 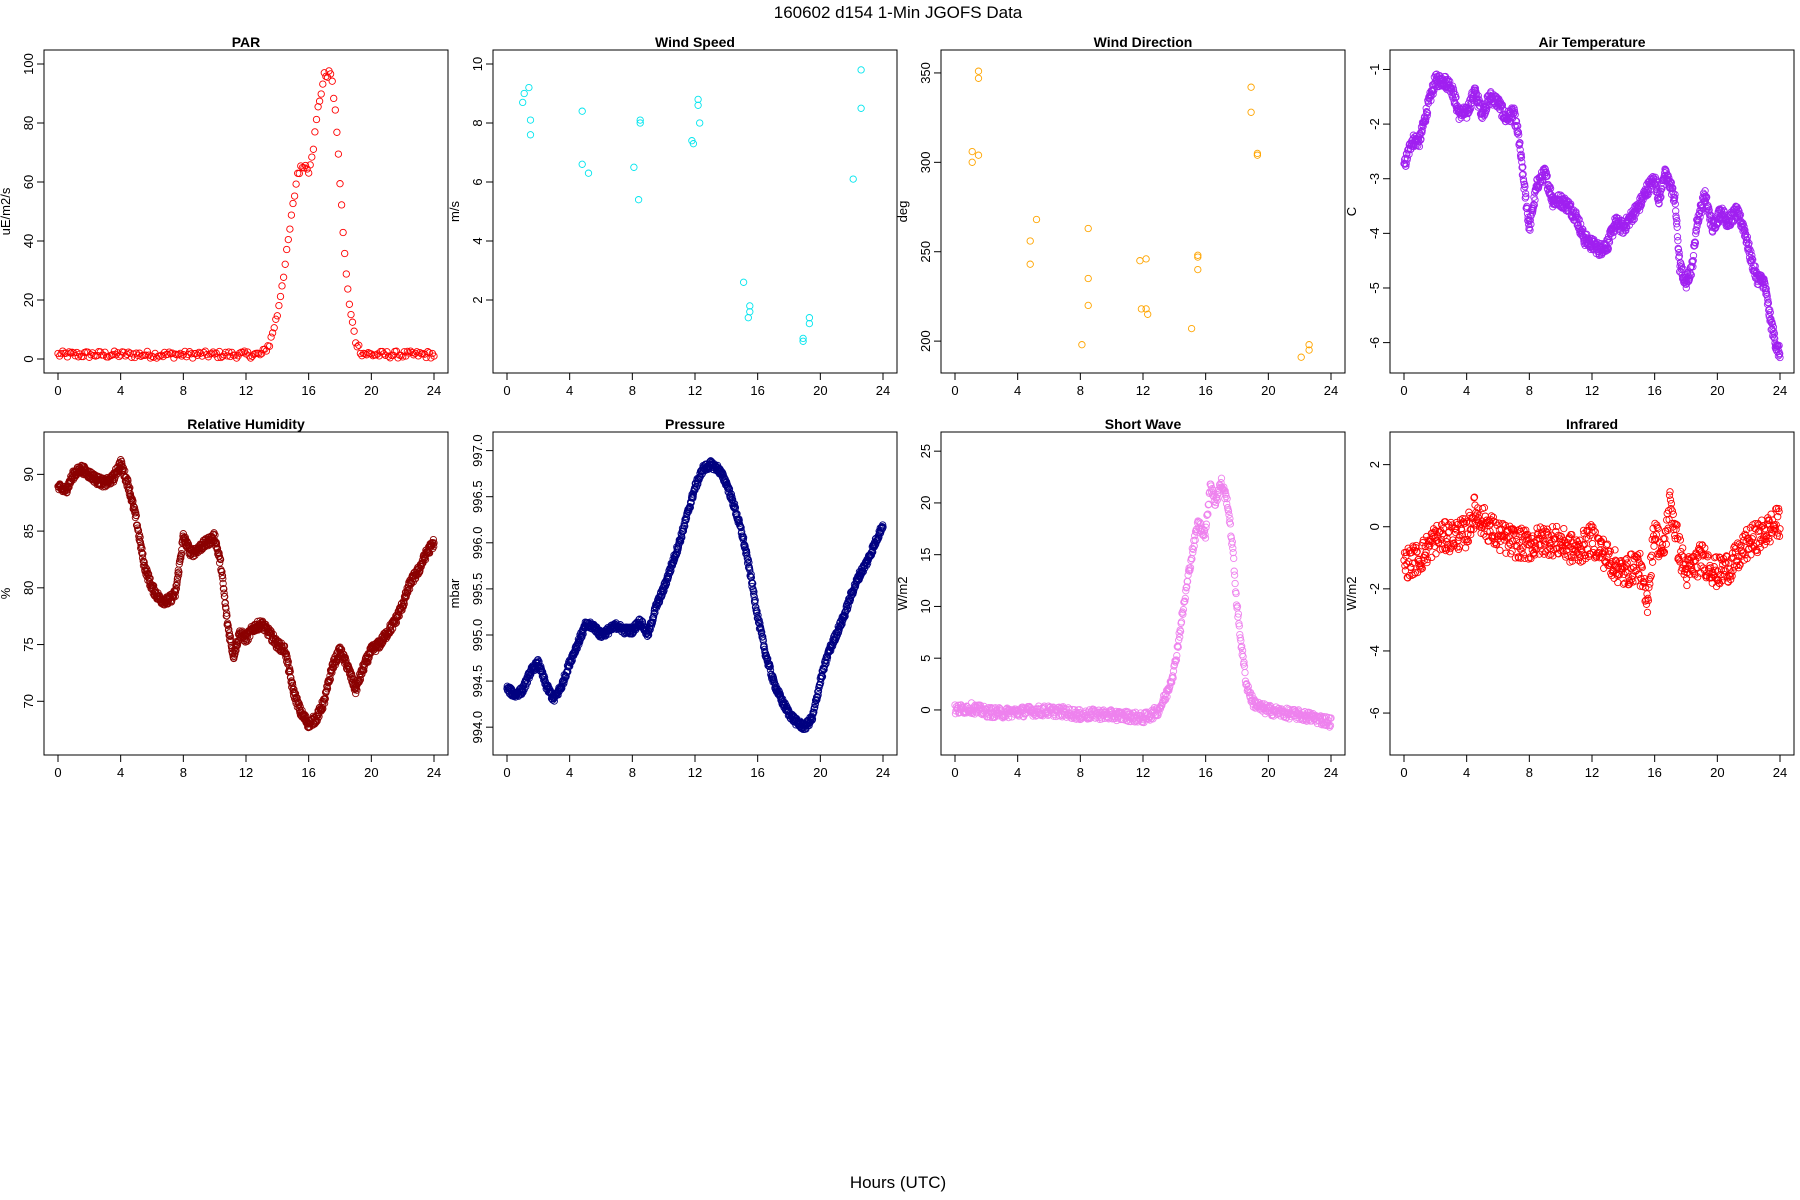 What do you see at coordinates (1374, 179) in the screenshot?
I see `y-tick-label: -3` at bounding box center [1374, 179].